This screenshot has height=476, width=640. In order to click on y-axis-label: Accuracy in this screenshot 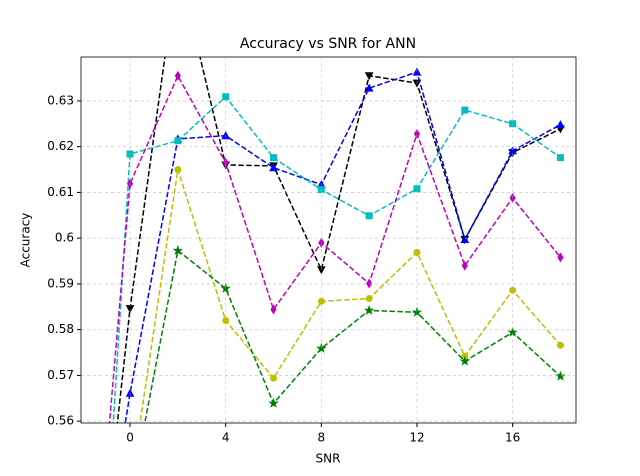, I will do `click(26, 240)`.